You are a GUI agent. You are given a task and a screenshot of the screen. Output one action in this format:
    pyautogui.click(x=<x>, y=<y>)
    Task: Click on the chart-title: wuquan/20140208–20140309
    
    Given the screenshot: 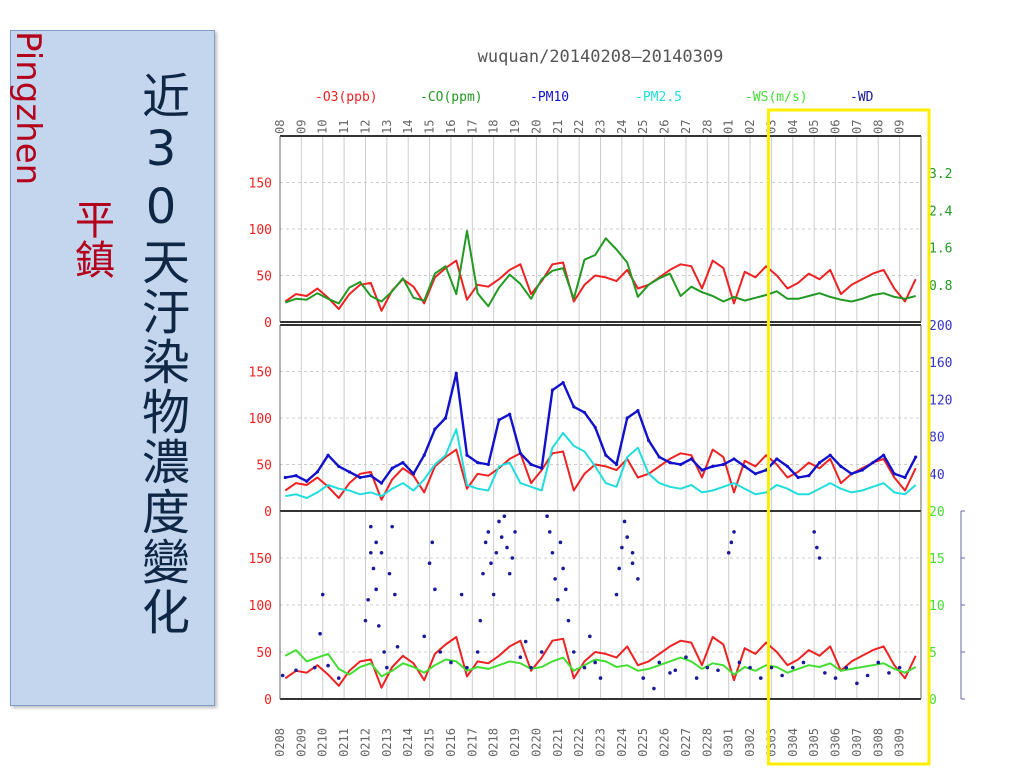 What is the action you would take?
    pyautogui.click(x=601, y=57)
    